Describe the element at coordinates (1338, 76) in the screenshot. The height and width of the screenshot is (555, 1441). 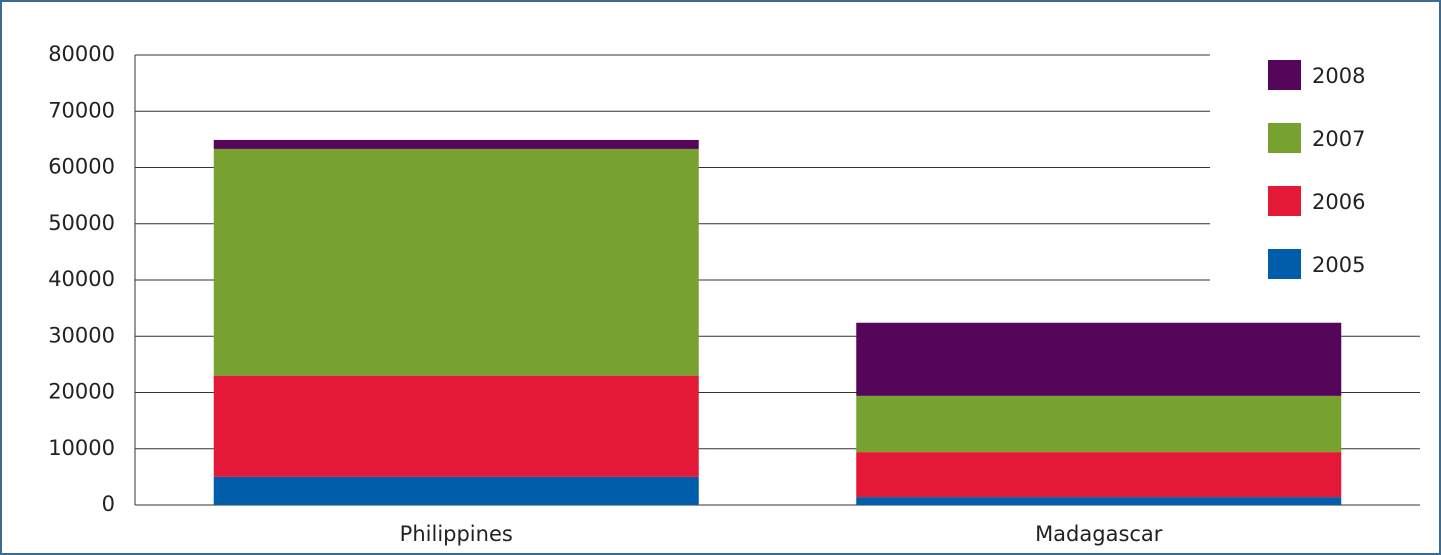
I see `legend-label: 2008` at that location.